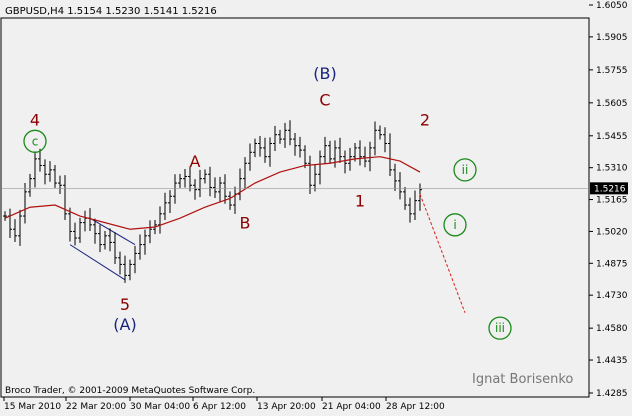 The width and height of the screenshot is (632, 416). What do you see at coordinates (96, 407) in the screenshot?
I see `x-tick-label: 22 Mar 20:00` at bounding box center [96, 407].